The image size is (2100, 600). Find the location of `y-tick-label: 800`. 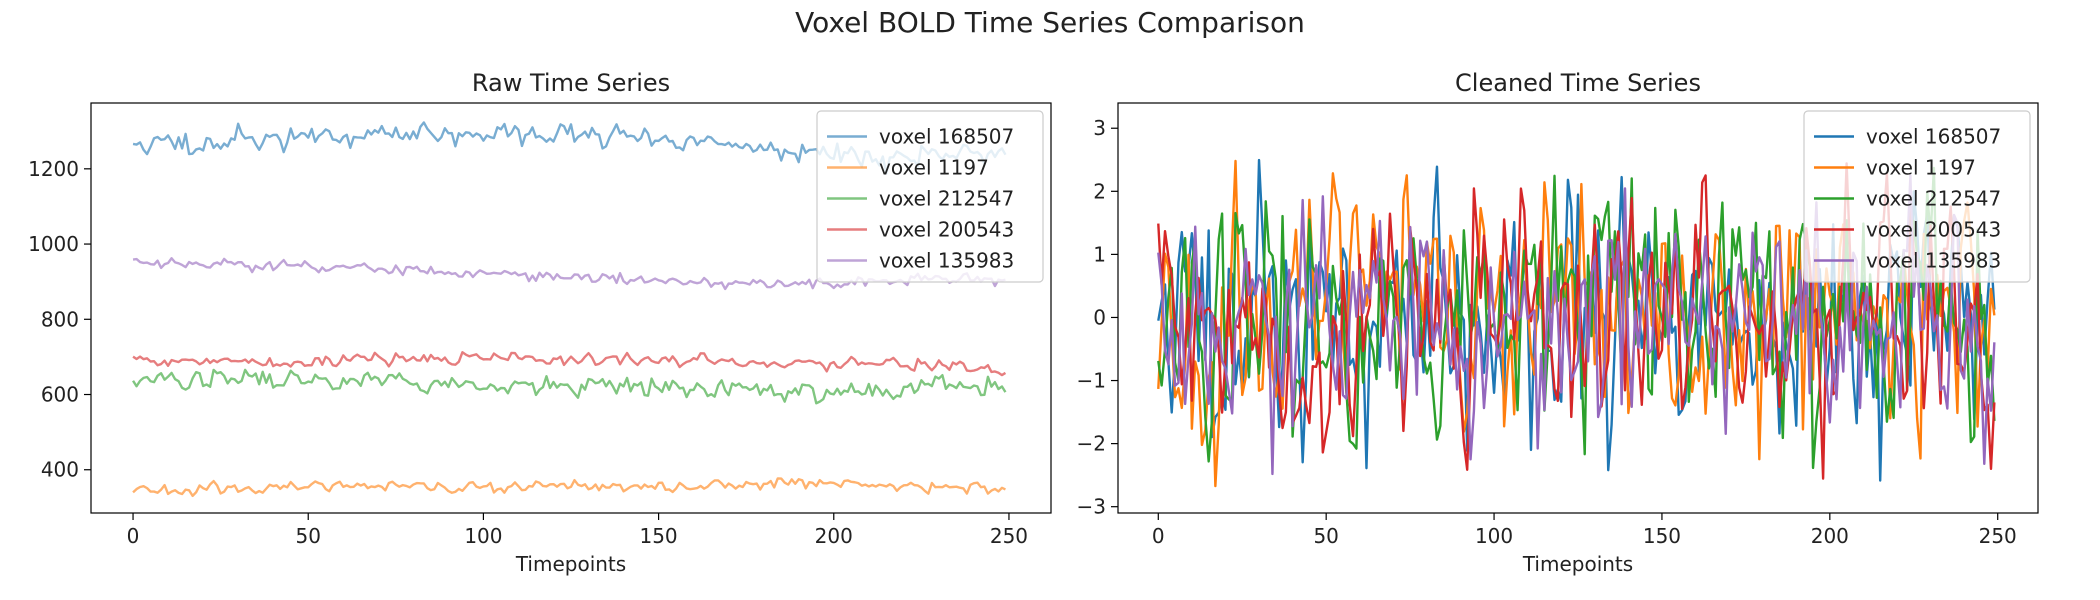

y-tick-label: 800 is located at coordinates (60, 319).